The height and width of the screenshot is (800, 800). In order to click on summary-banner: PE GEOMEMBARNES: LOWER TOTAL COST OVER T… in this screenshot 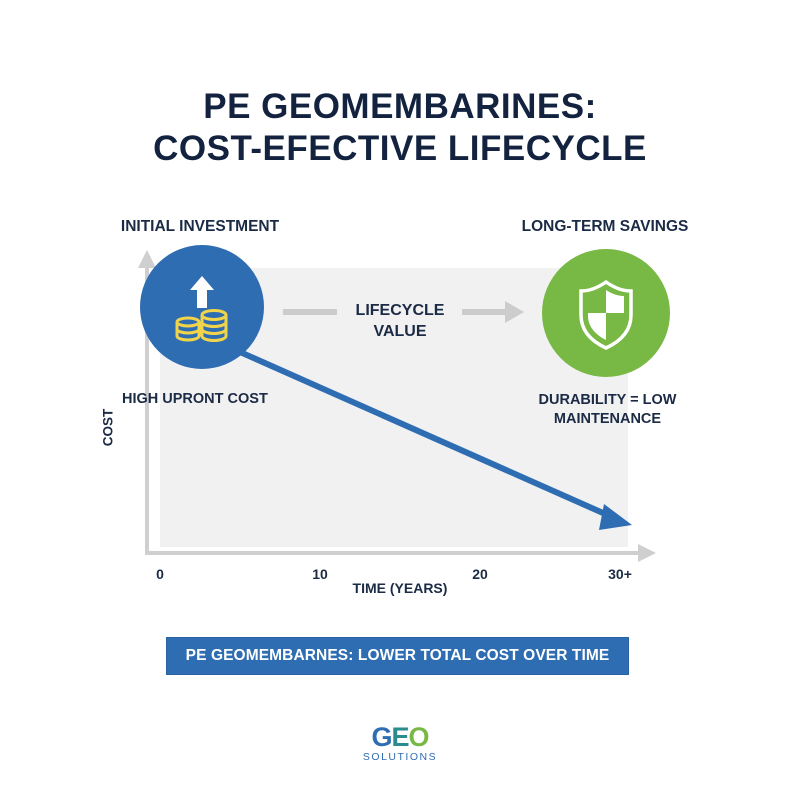, I will do `click(397, 656)`.